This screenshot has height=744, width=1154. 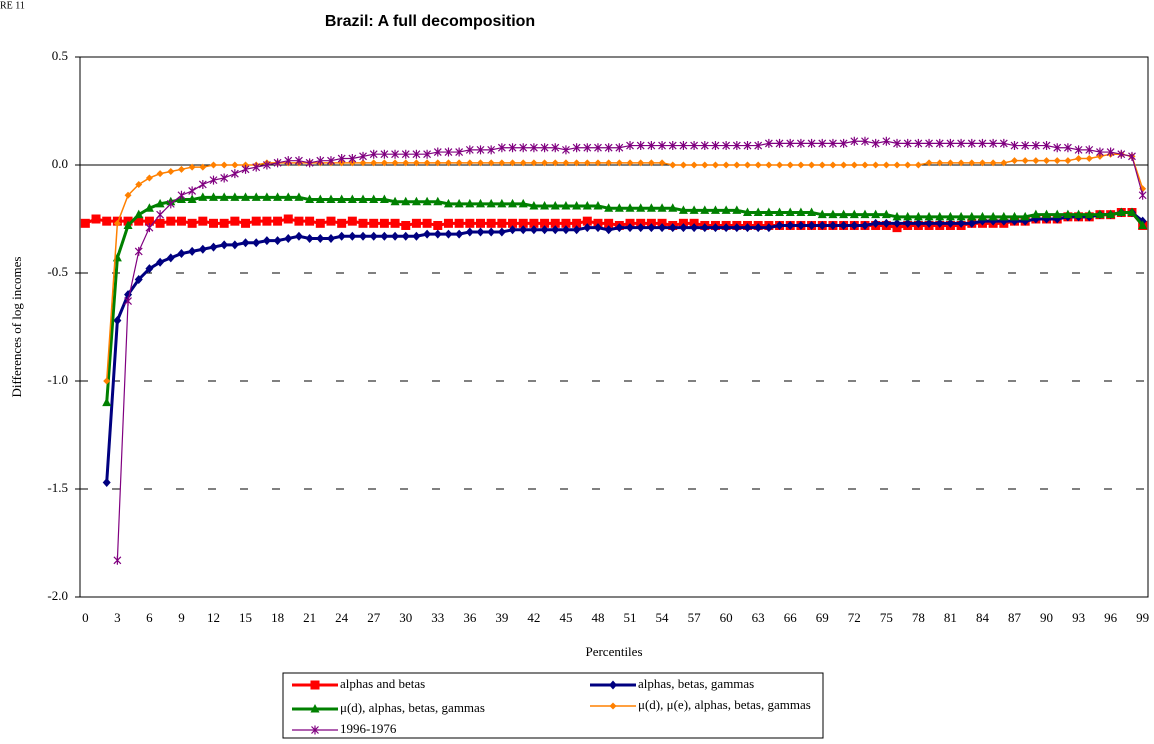 What do you see at coordinates (405, 617) in the screenshot?
I see `x-tick-label: 30` at bounding box center [405, 617].